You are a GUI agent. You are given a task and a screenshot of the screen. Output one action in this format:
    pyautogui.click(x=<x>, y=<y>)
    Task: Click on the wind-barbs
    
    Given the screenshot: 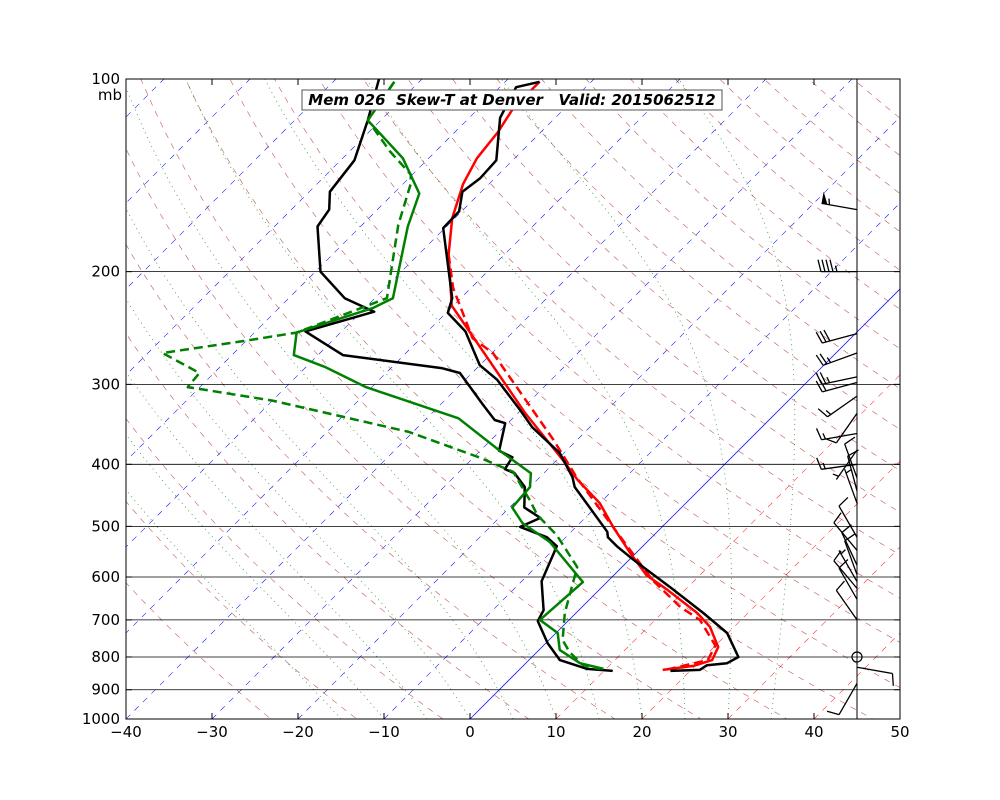 What is the action you would take?
    pyautogui.click(x=854, y=453)
    